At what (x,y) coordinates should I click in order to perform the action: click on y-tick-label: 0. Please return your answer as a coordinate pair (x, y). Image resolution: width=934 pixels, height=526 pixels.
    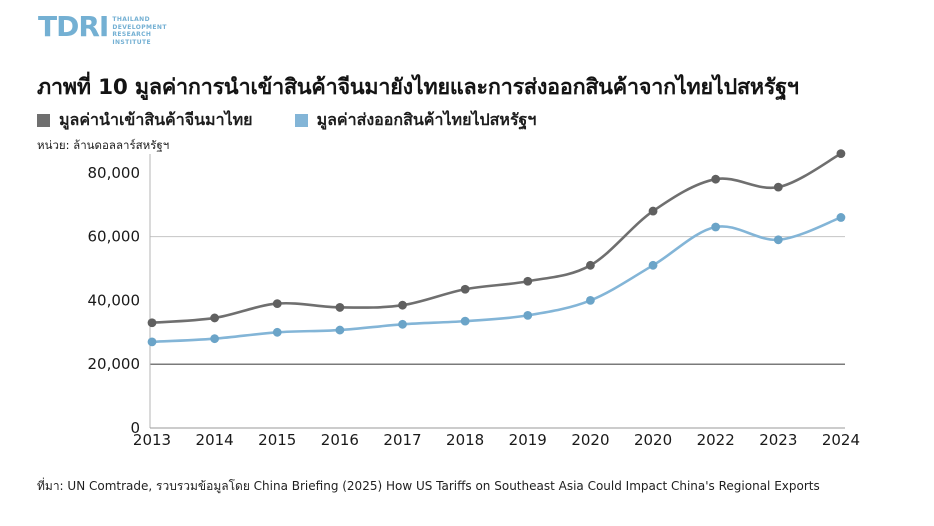
    Looking at the image, I should click on (135, 428).